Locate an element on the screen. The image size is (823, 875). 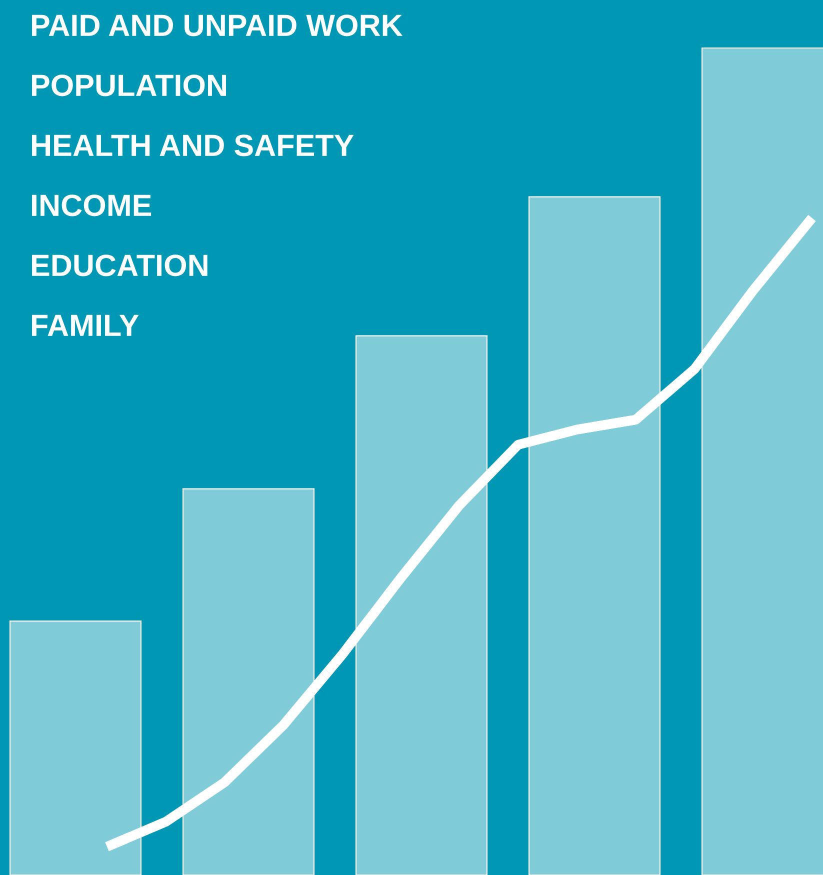
annotation: POPULATION is located at coordinates (129, 85).